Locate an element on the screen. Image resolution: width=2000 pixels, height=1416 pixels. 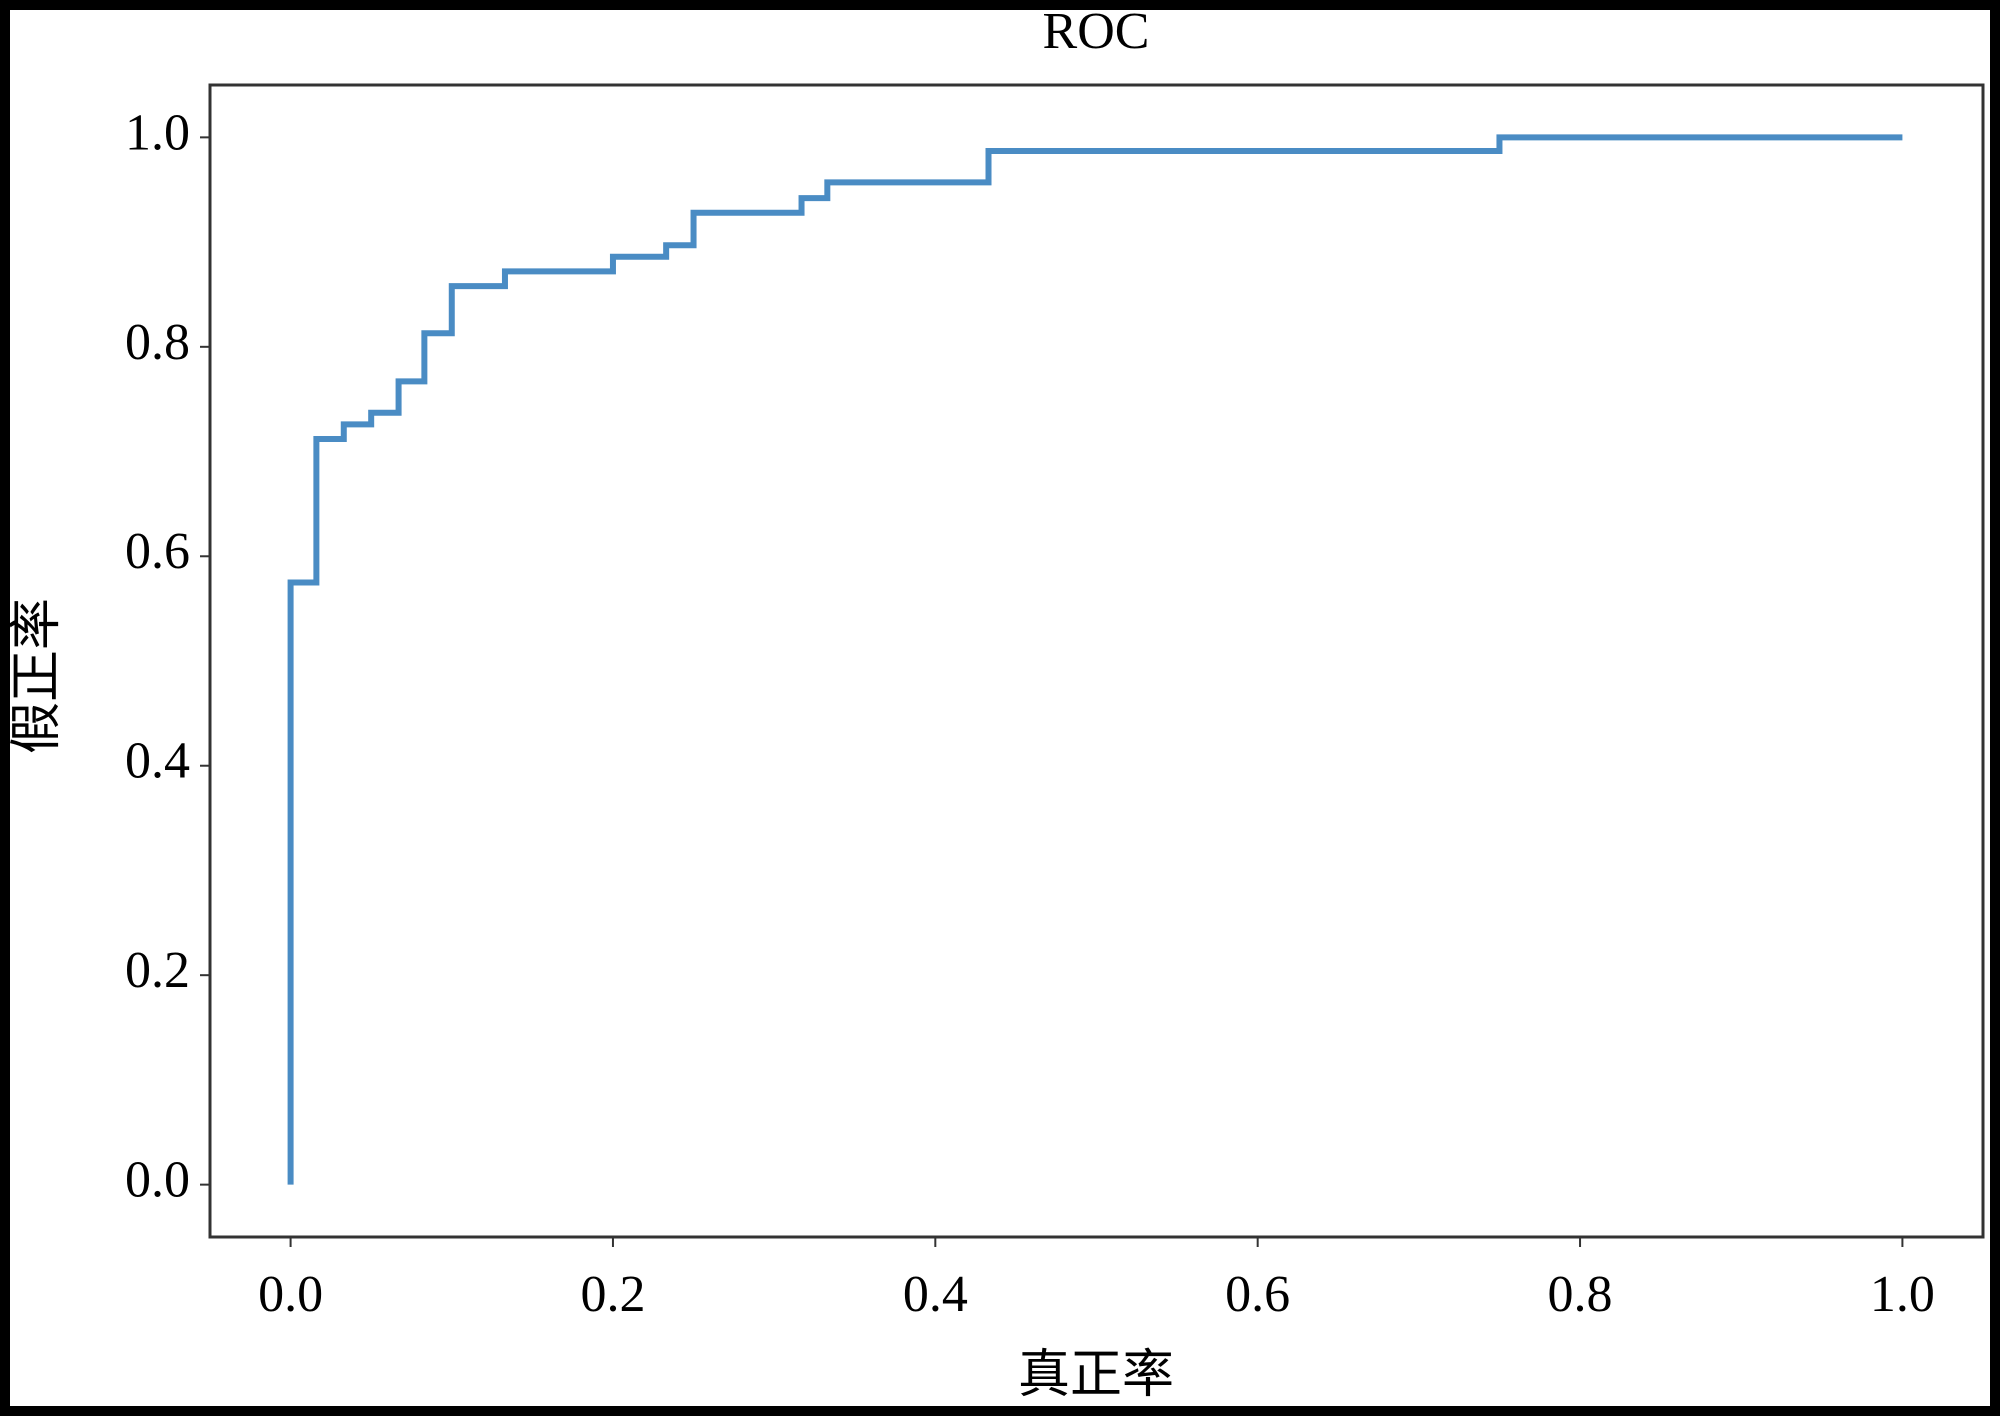
chart-title: ROC is located at coordinates (1096, 31).